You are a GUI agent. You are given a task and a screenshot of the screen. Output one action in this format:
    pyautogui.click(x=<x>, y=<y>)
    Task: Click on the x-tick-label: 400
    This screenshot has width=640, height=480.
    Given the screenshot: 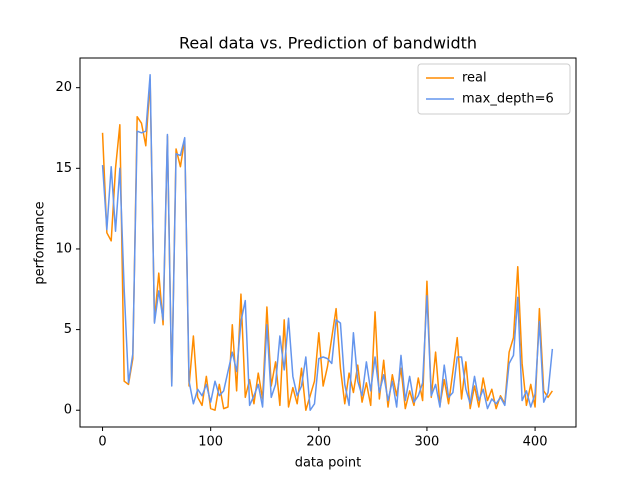 What is the action you would take?
    pyautogui.click(x=535, y=442)
    